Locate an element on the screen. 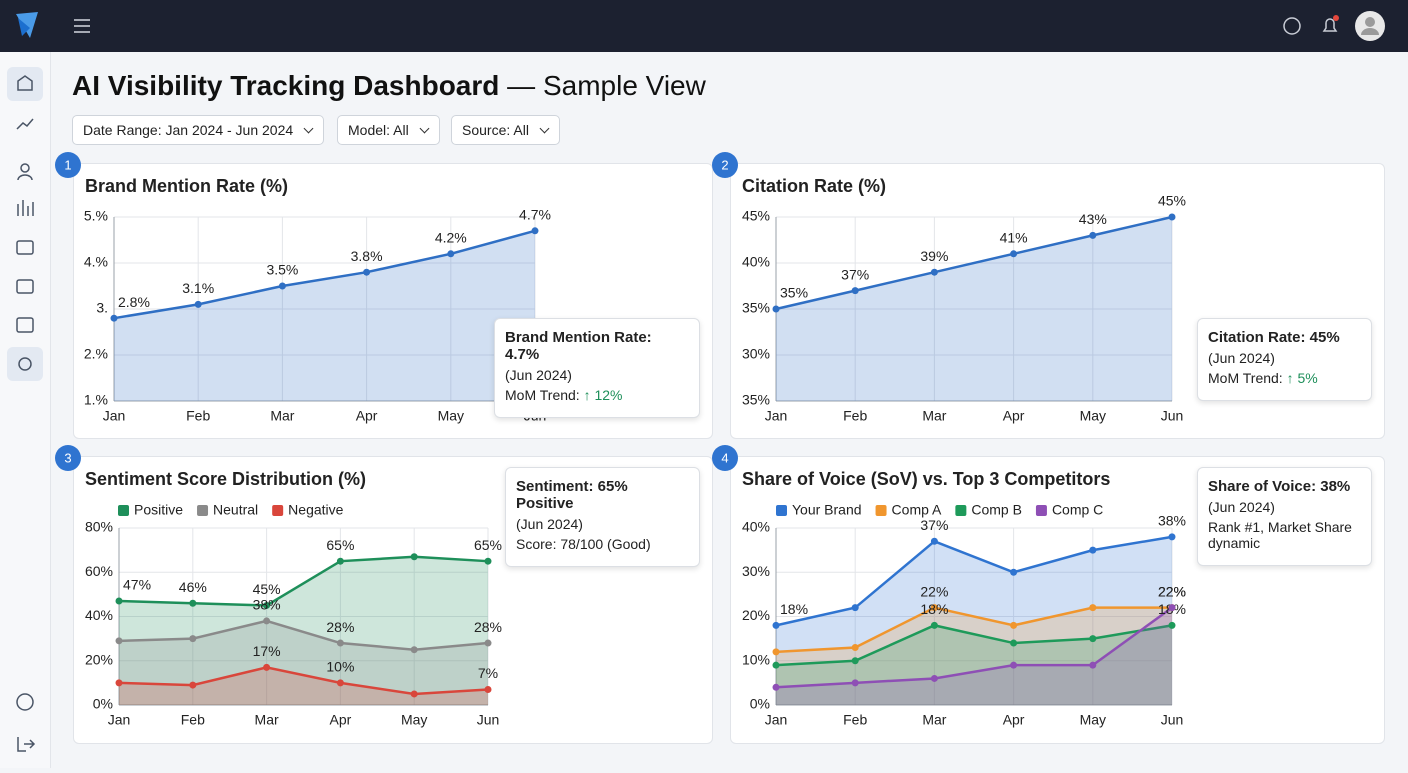 This screenshot has width=1408, height=773. data-label: 10% is located at coordinates (340, 667).